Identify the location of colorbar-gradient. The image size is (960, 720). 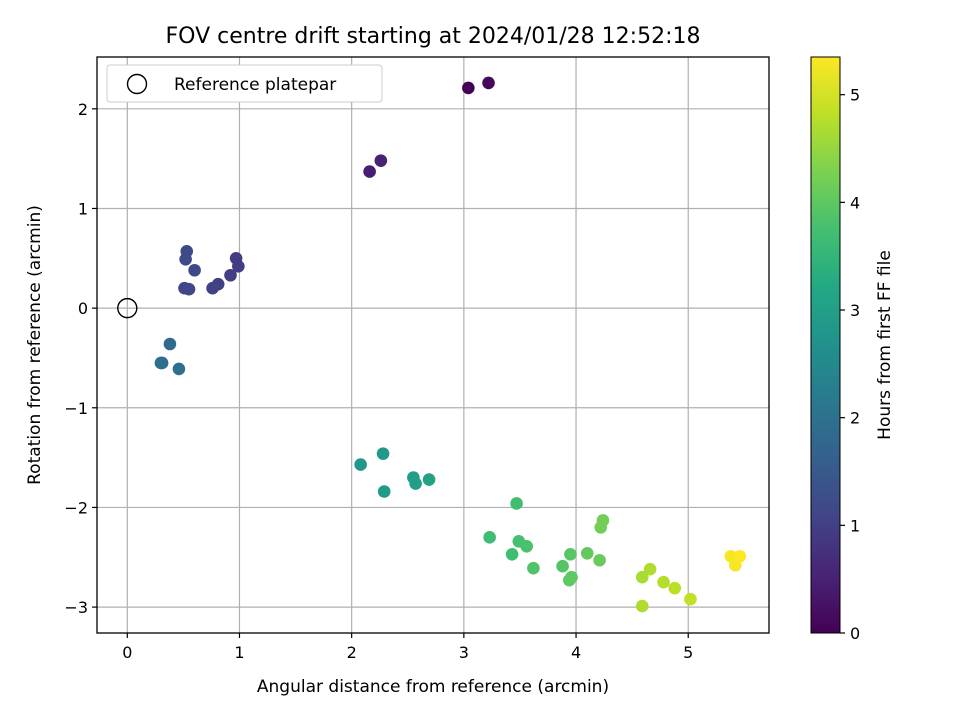
(825, 345).